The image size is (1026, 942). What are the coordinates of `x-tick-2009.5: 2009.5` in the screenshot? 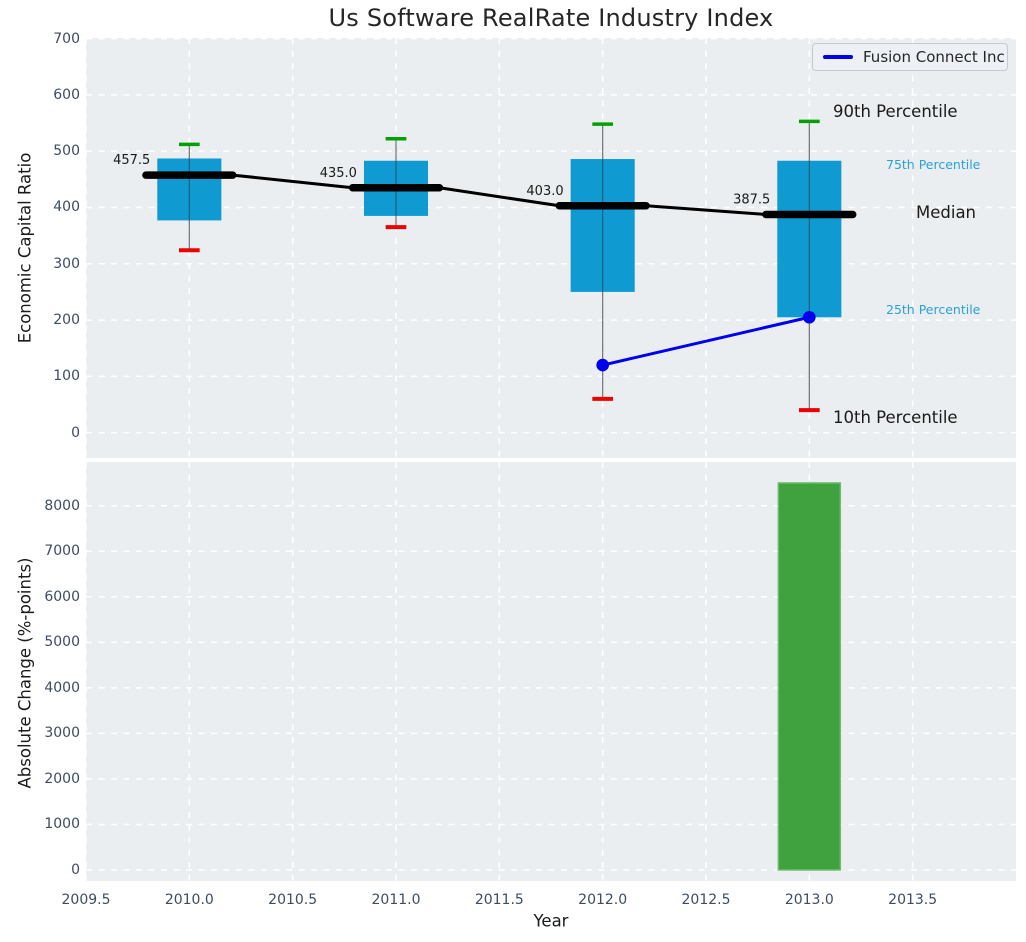 It's located at (86, 900).